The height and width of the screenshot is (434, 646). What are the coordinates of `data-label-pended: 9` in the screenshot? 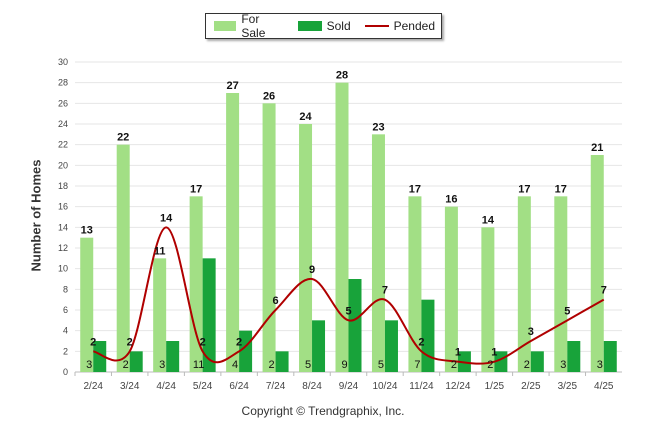 It's located at (312, 270).